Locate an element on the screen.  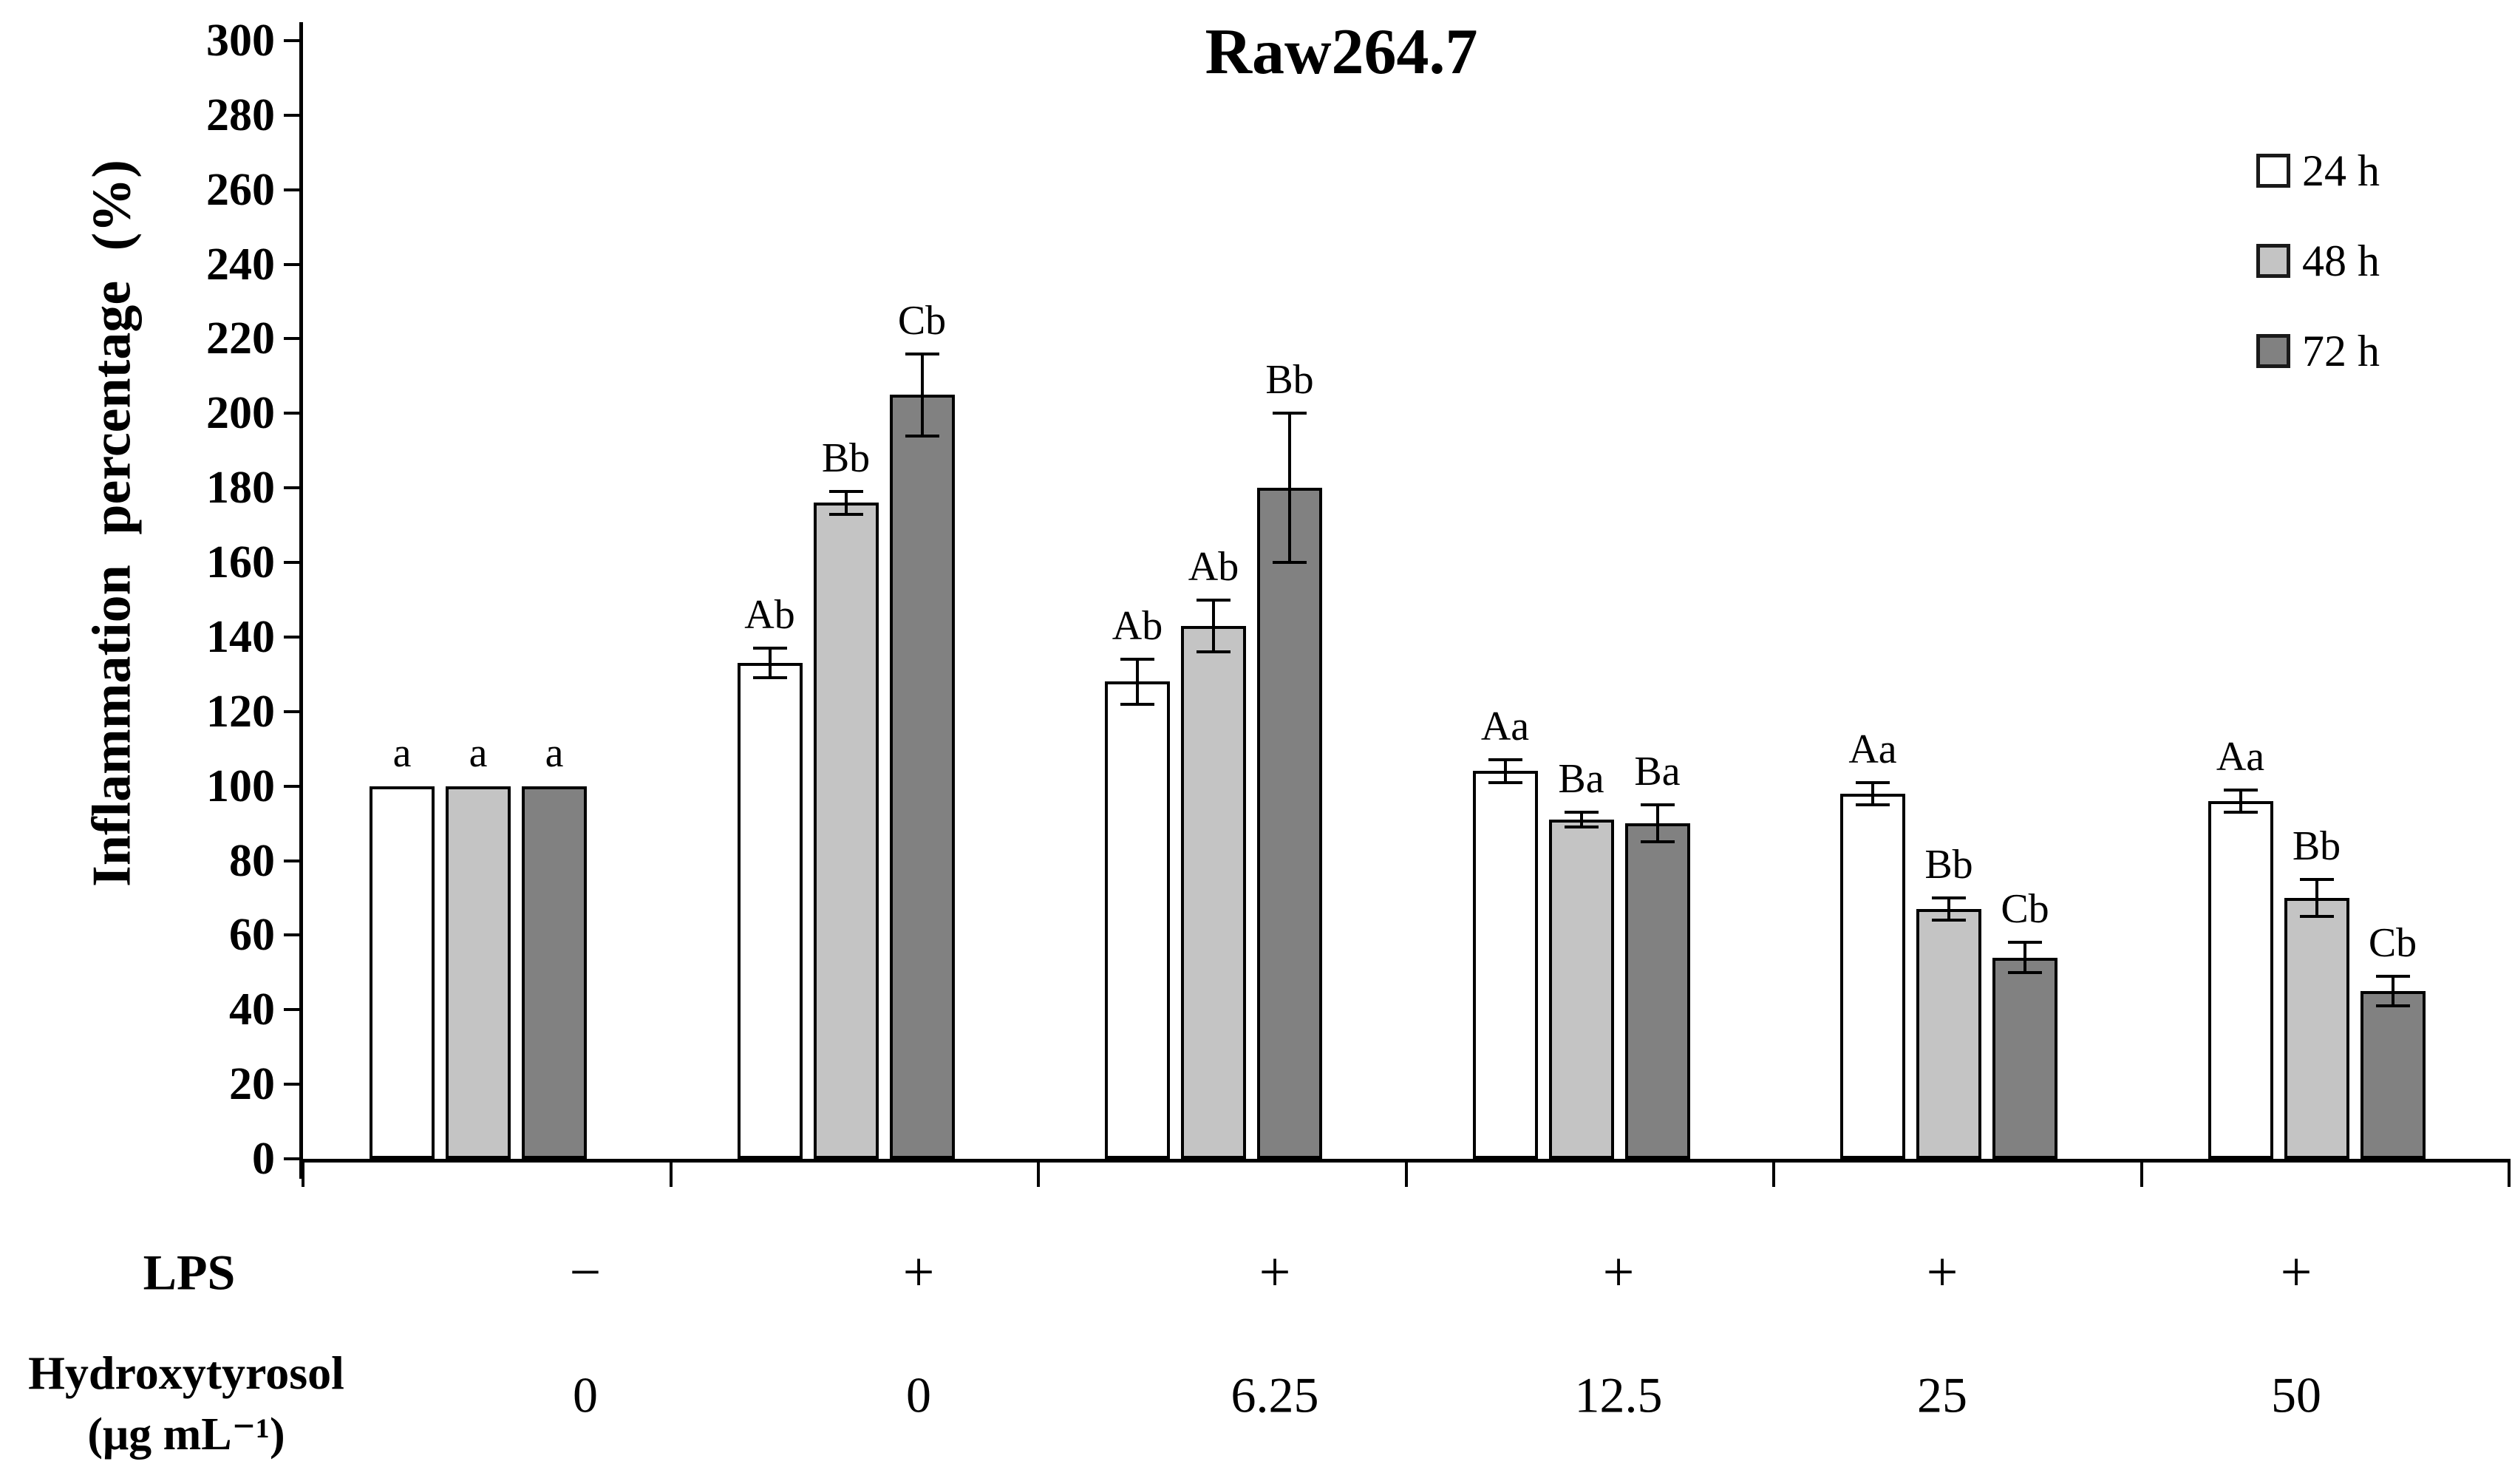
concentration-value: 12.5 is located at coordinates (1618, 1394).